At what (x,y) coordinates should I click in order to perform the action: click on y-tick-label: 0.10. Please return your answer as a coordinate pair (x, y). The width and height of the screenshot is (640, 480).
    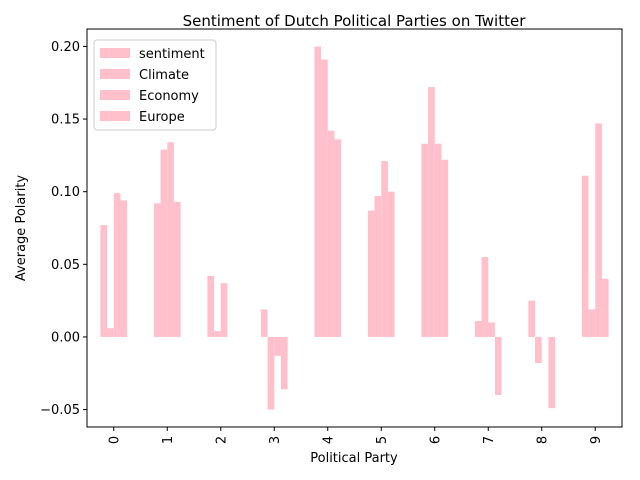
    Looking at the image, I should click on (65, 192).